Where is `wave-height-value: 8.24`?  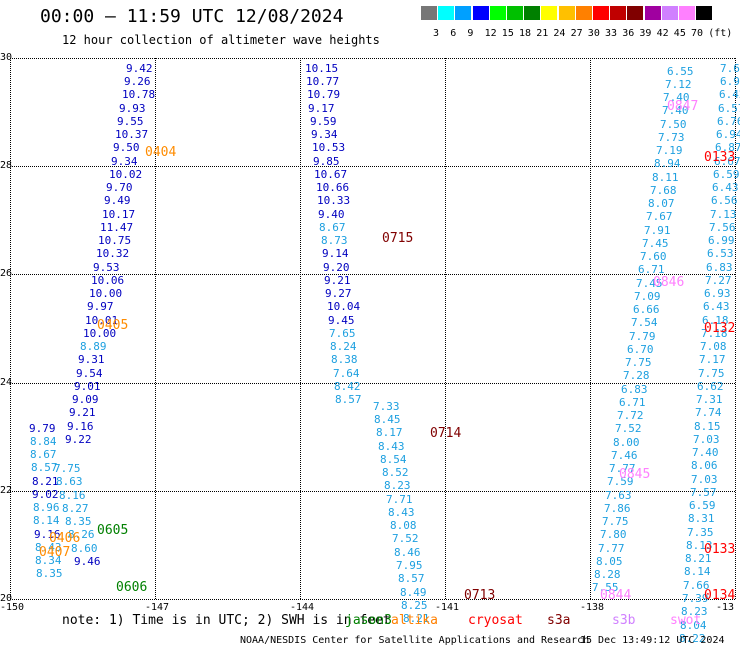 wave-height-value: 8.24 is located at coordinates (343, 346).